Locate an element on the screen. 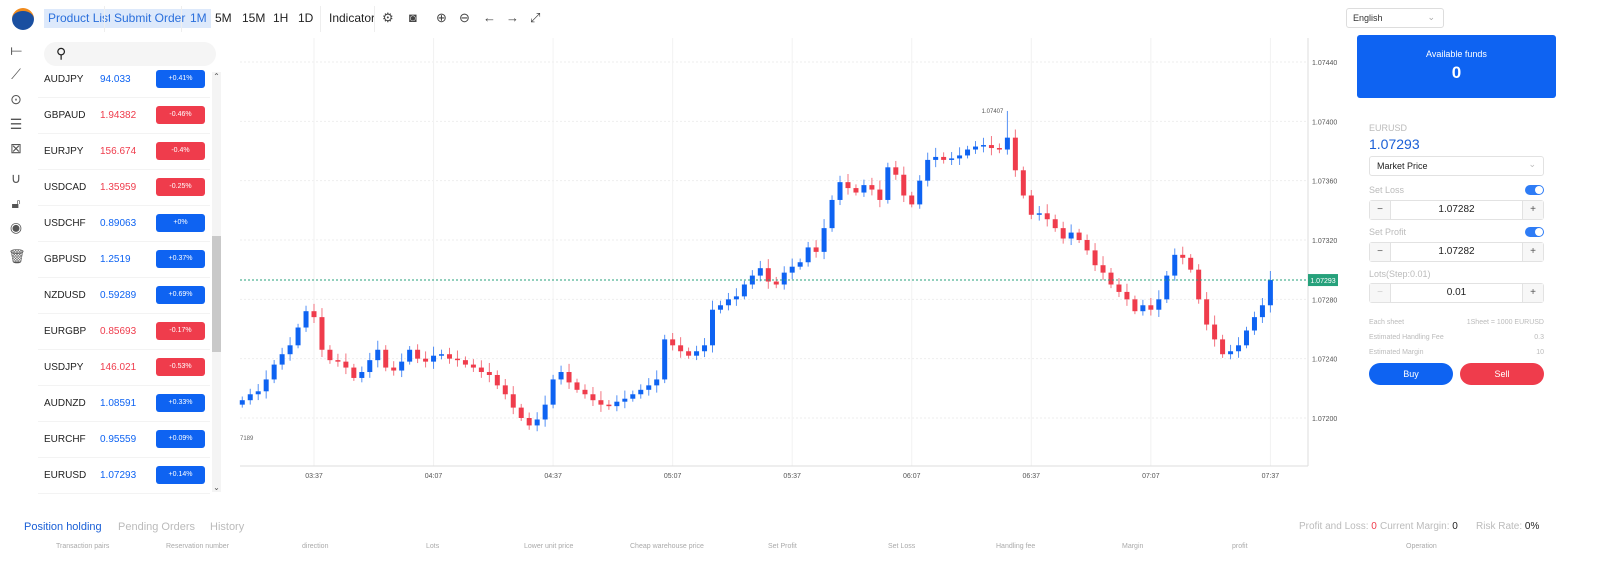 This screenshot has width=1600, height=578. tab-history: History is located at coordinates (227, 527).